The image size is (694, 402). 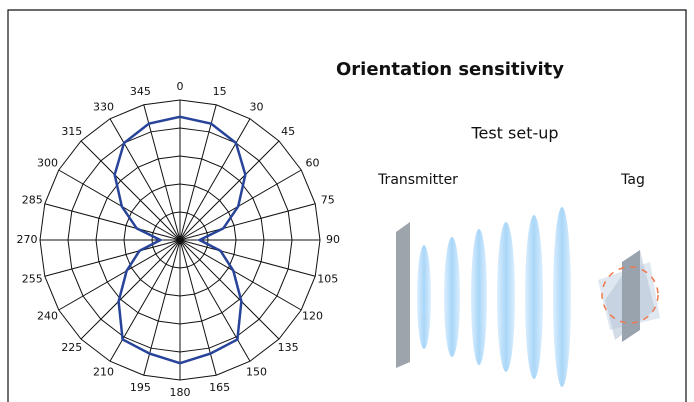 I want to click on angle-label: 300, so click(x=47, y=163).